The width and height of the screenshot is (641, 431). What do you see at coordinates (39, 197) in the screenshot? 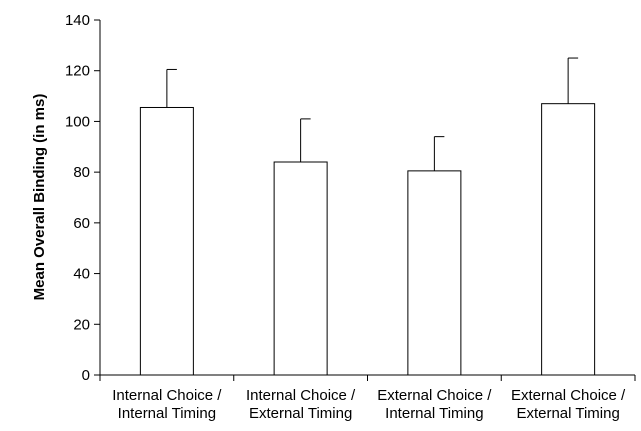
I see `y-axis-title: Mean Overall Binding (in ms)` at bounding box center [39, 197].